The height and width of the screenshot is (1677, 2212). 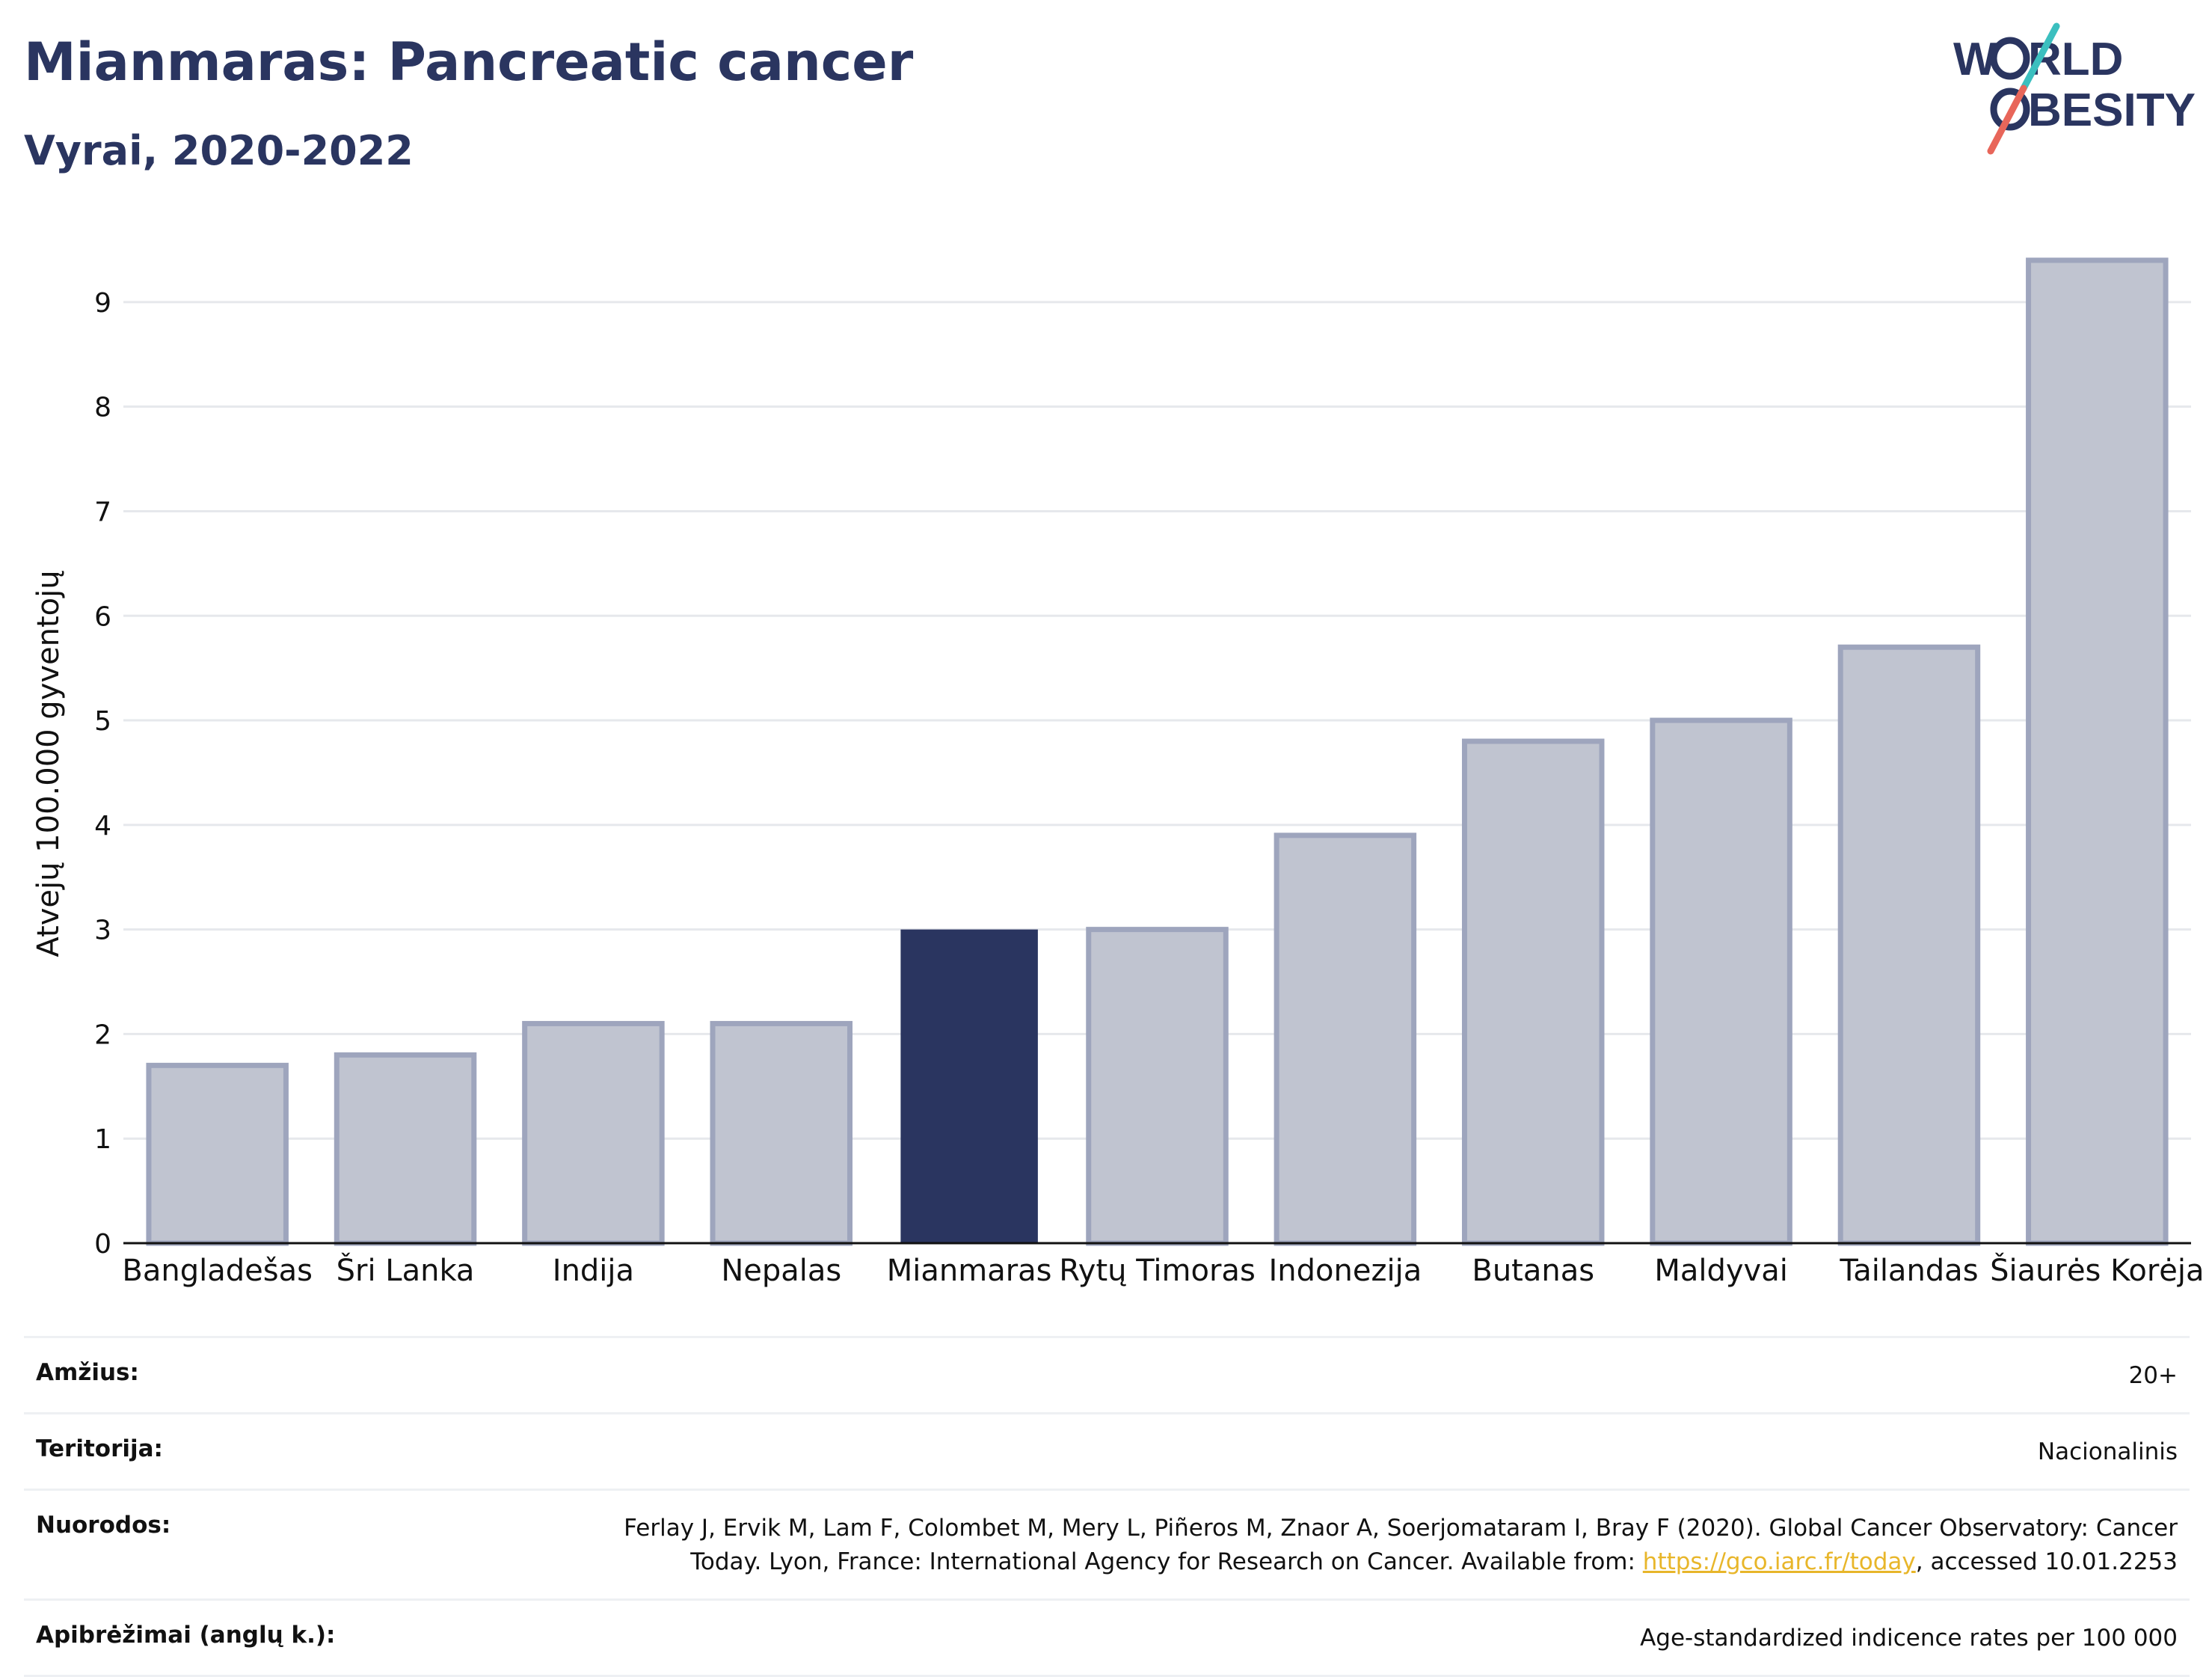 I want to click on logo-o-bottom, so click(x=2010, y=110).